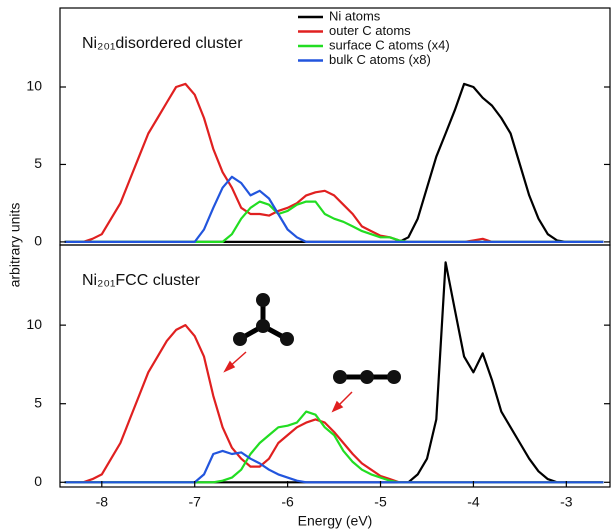 Image resolution: width=616 pixels, height=532 pixels. I want to click on x-tick-label: -4, so click(473, 502).